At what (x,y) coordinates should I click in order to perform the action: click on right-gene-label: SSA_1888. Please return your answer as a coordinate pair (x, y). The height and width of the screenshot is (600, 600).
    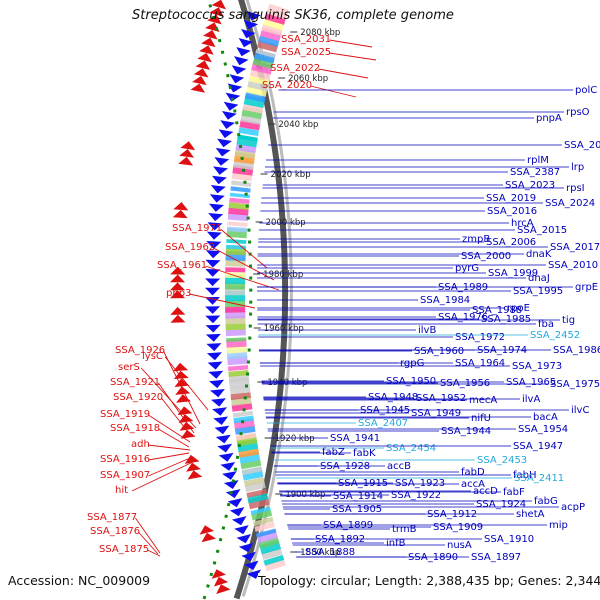
    Looking at the image, I should click on (330, 552).